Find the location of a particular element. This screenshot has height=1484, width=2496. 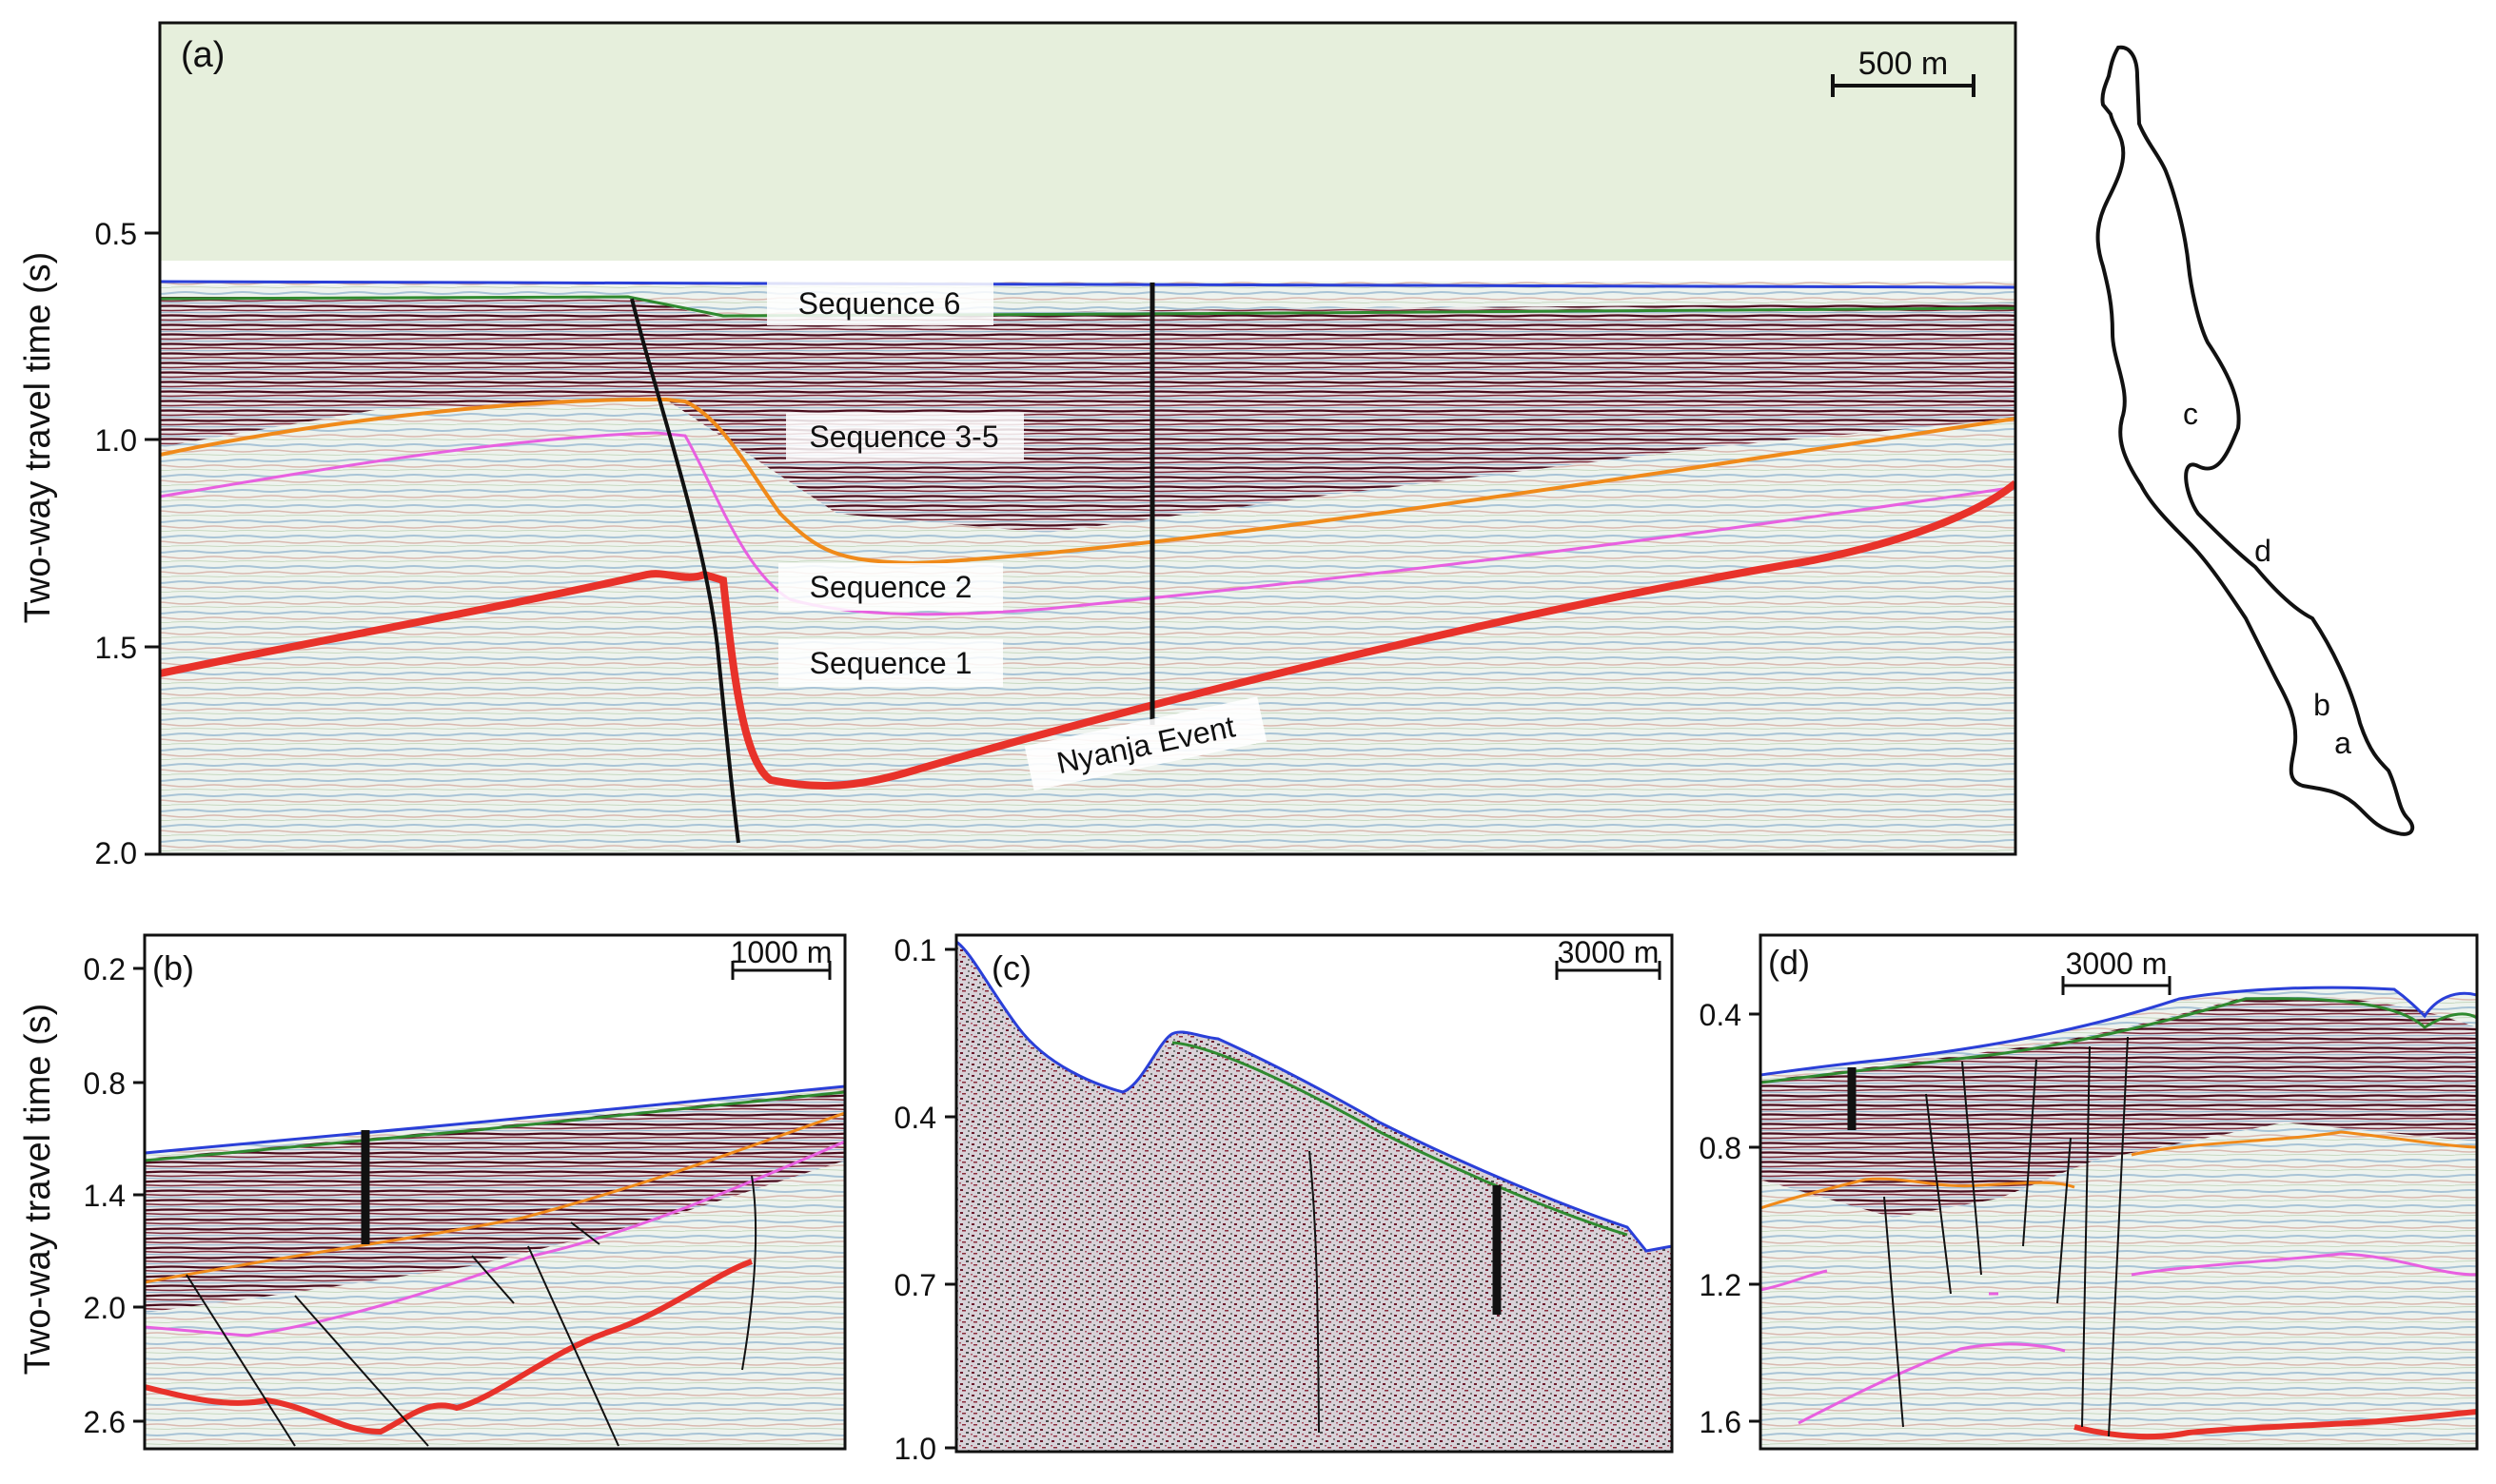

panel-d-sequence-6-horizon is located at coordinates (2119, 1040).